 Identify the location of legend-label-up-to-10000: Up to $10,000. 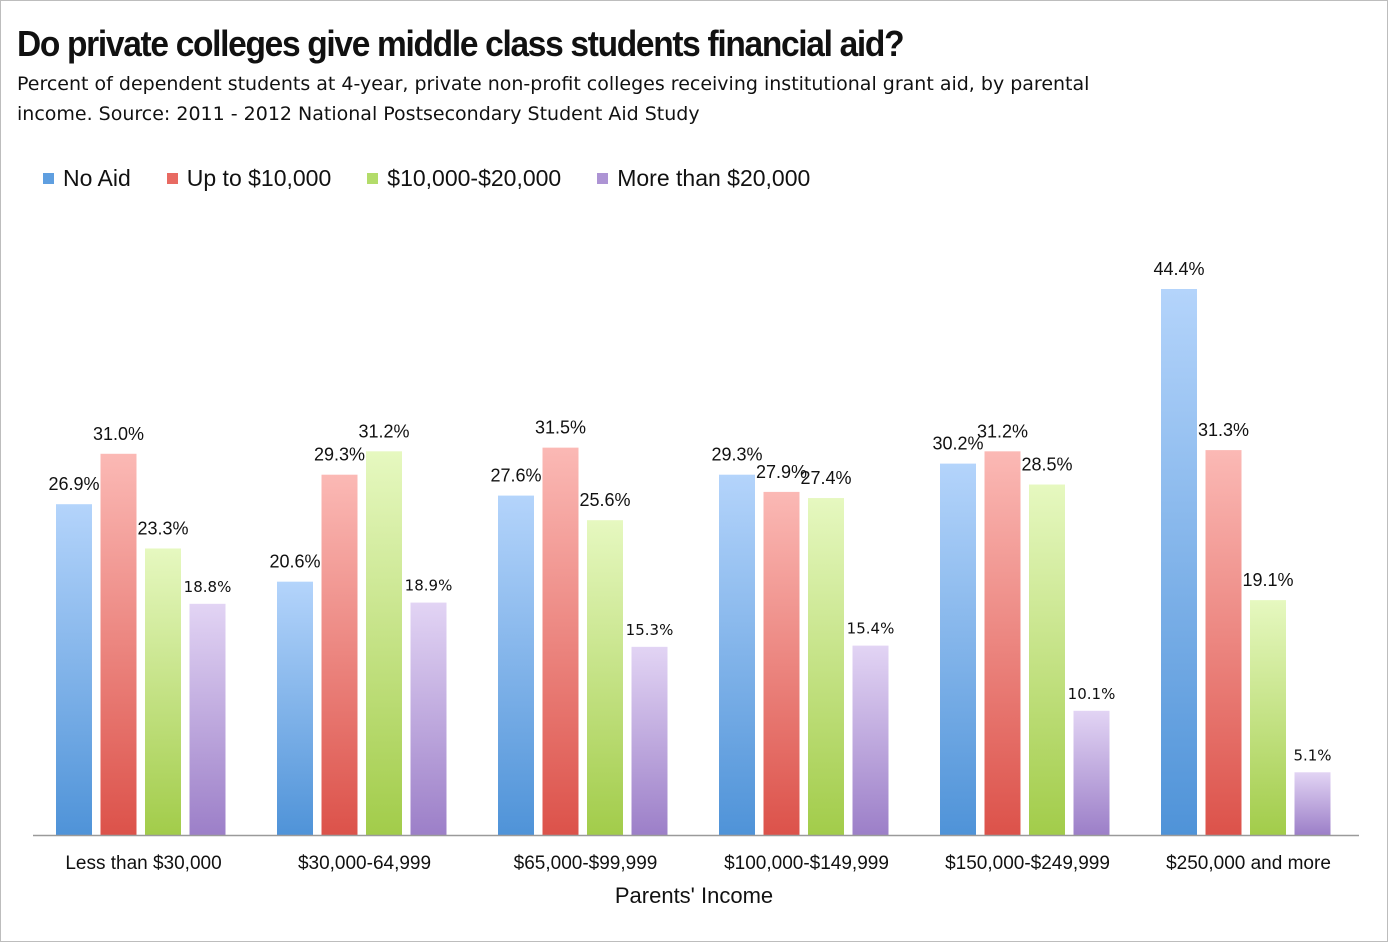
(259, 178).